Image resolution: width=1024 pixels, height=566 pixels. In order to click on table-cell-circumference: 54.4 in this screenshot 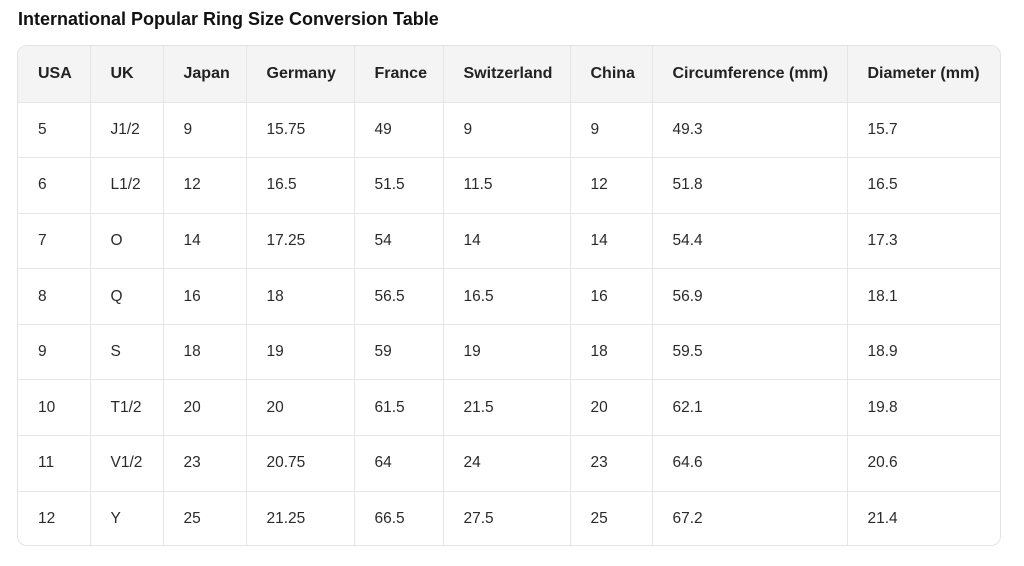, I will do `click(750, 241)`.